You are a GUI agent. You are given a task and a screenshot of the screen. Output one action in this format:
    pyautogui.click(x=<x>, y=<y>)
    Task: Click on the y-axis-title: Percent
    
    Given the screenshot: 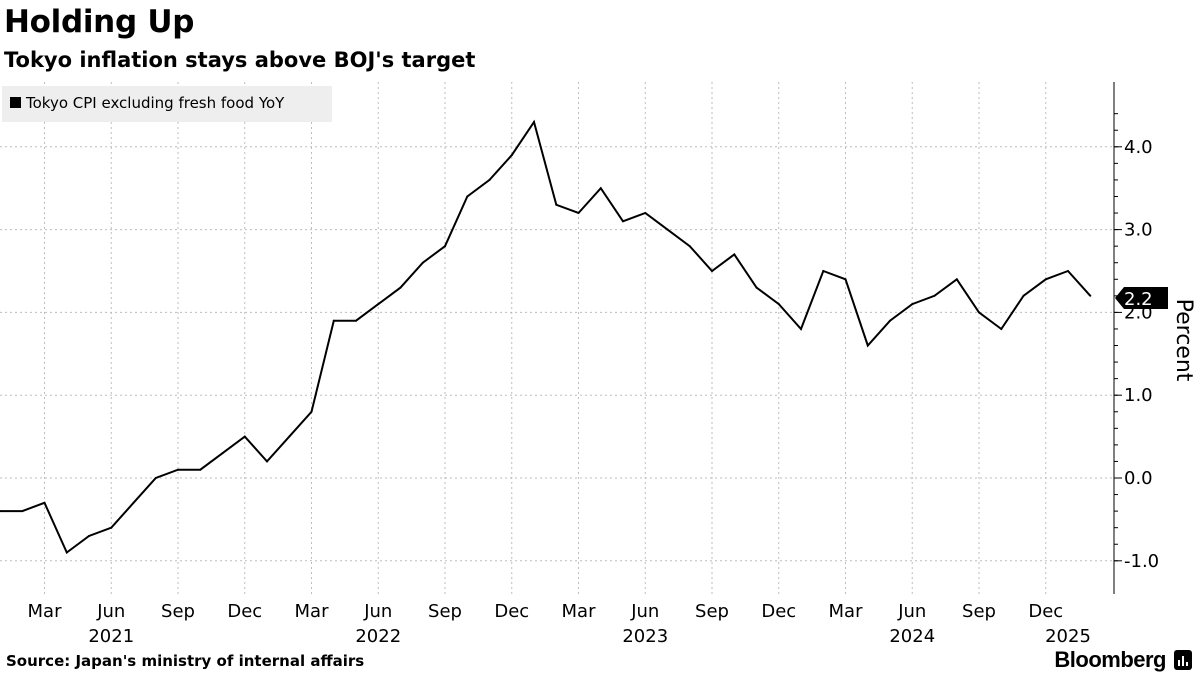 What is the action you would take?
    pyautogui.click(x=1183, y=340)
    